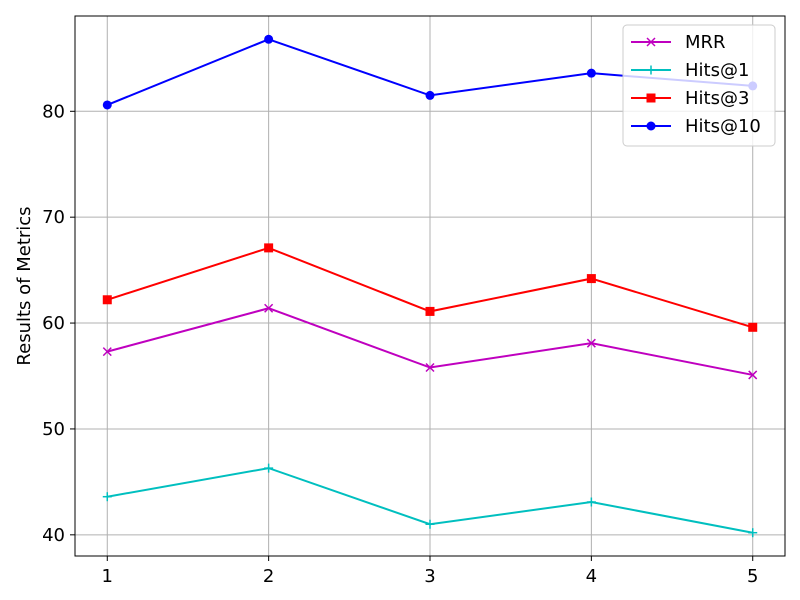  Describe the element at coordinates (678, 42) in the screenshot. I see `legend-item: MRR` at that location.